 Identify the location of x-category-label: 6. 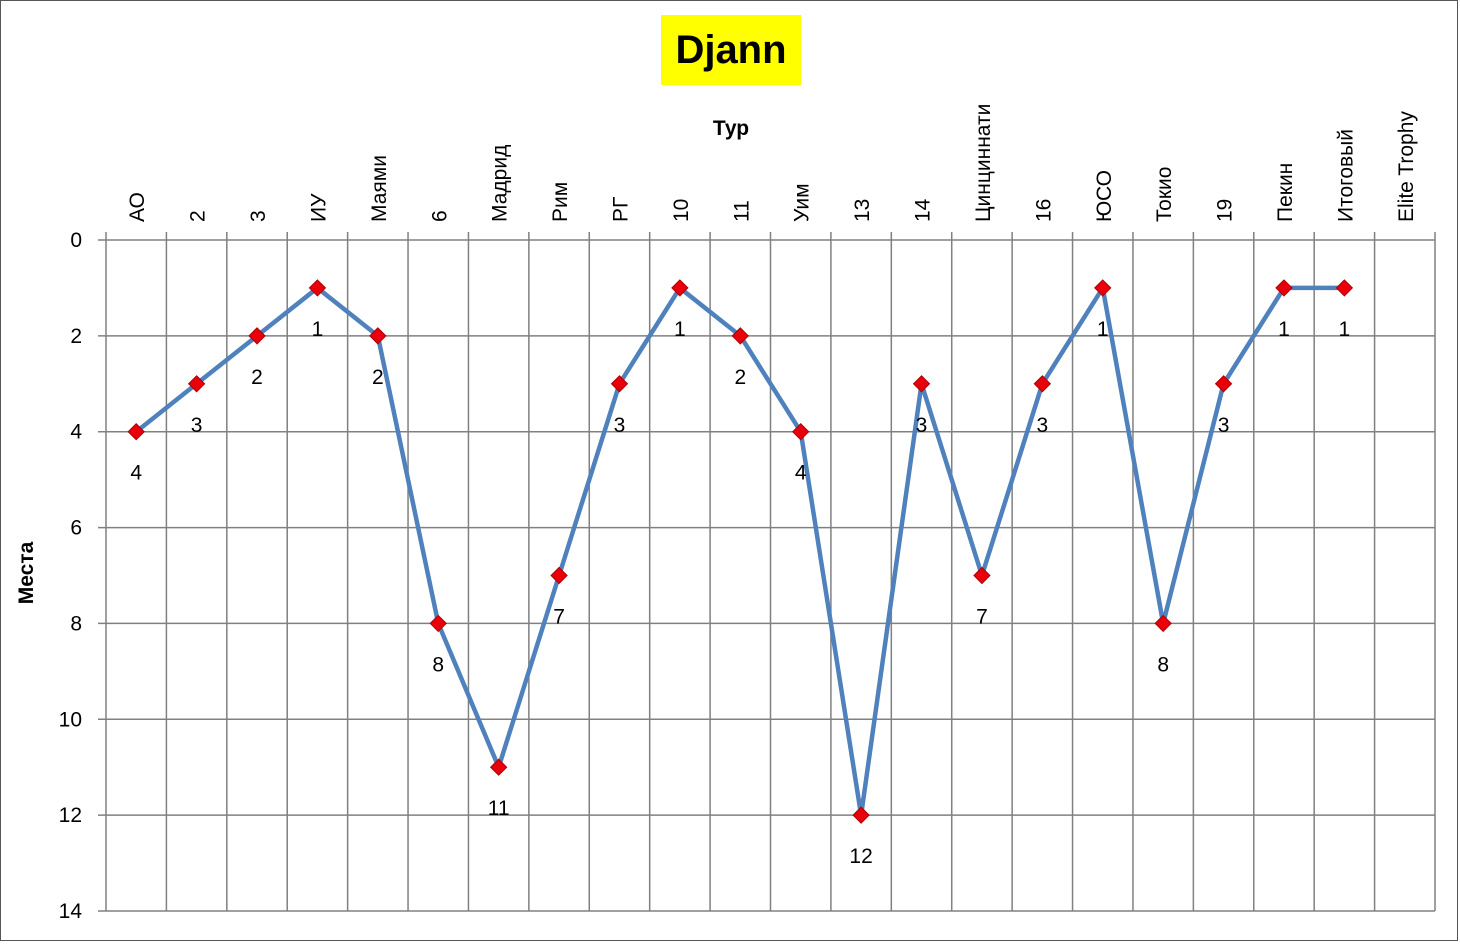
(439, 216).